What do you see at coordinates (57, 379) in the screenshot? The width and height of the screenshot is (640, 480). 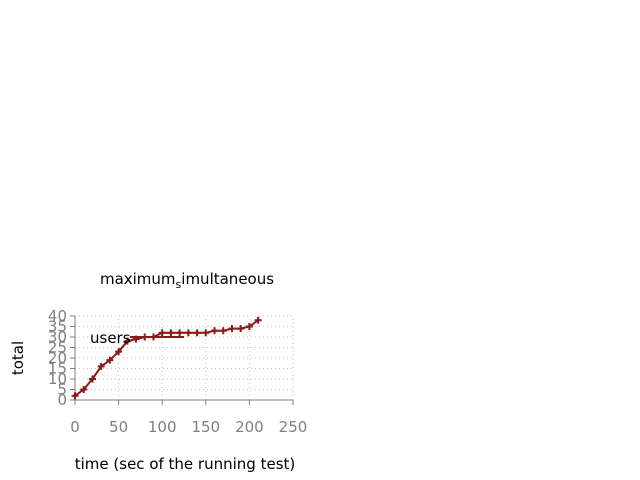 I see `y-tick-label: 10` at bounding box center [57, 379].